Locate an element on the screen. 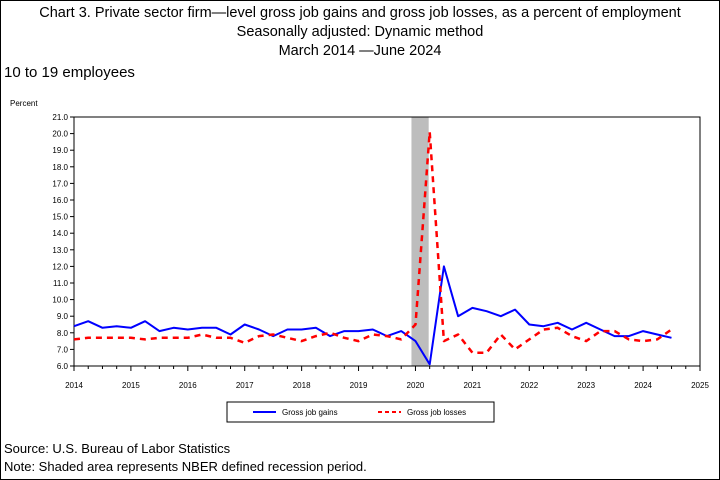 Image resolution: width=720 pixels, height=480 pixels. recession-layer is located at coordinates (420, 241).